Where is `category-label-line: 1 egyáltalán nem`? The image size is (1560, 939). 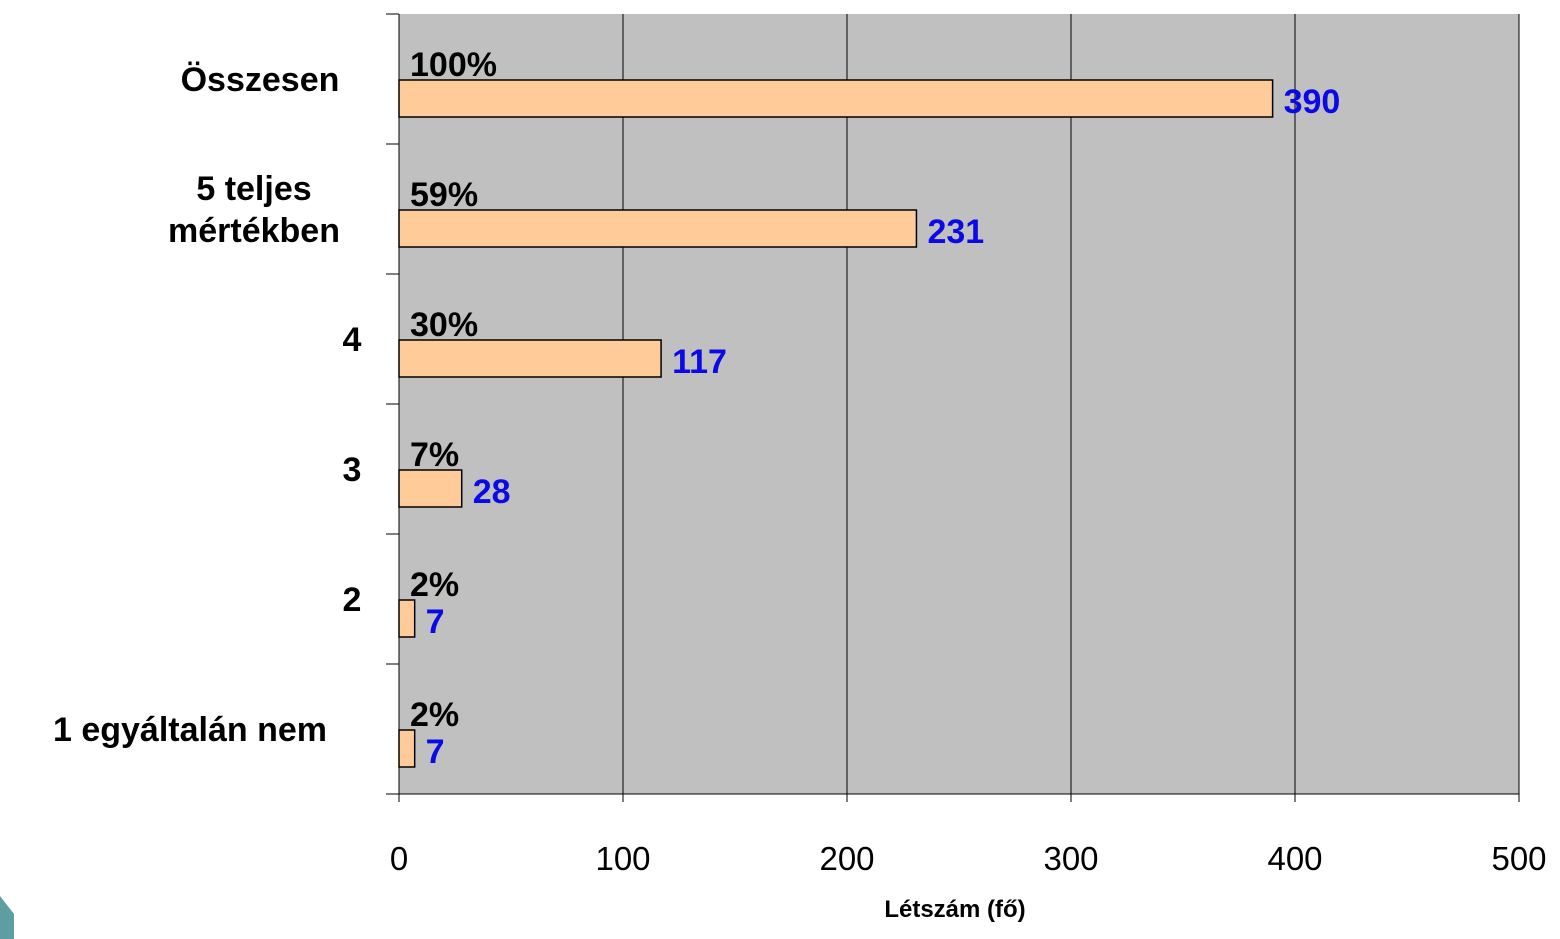
category-label-line: 1 egyáltalán nem is located at coordinates (190, 730).